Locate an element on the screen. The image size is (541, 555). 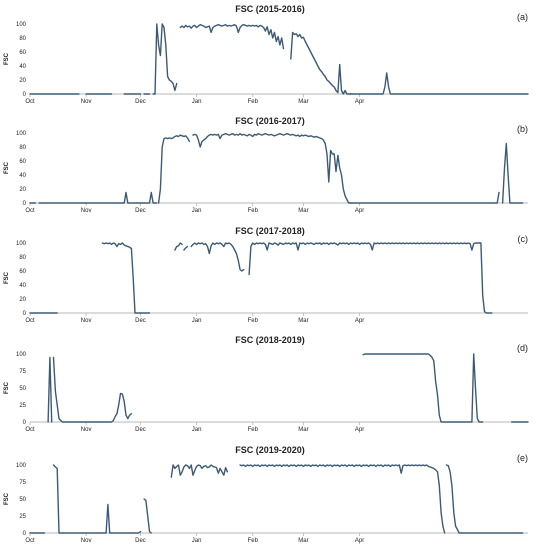
chart-title: FSC (2018-2019) is located at coordinates (270, 340).